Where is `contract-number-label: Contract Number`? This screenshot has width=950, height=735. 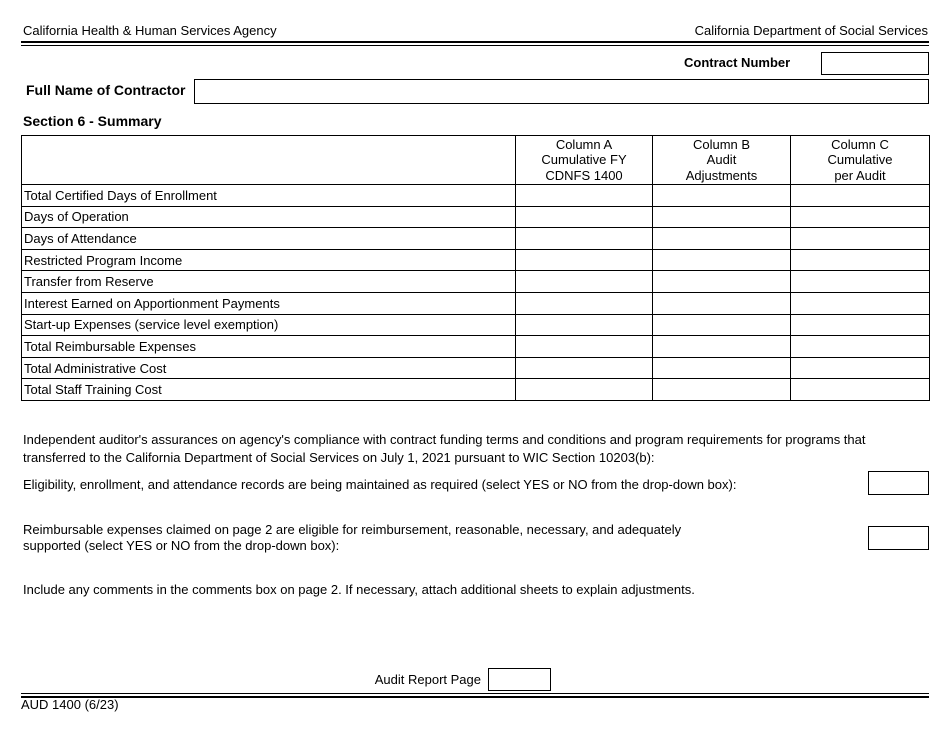 contract-number-label: Contract Number is located at coordinates (737, 62).